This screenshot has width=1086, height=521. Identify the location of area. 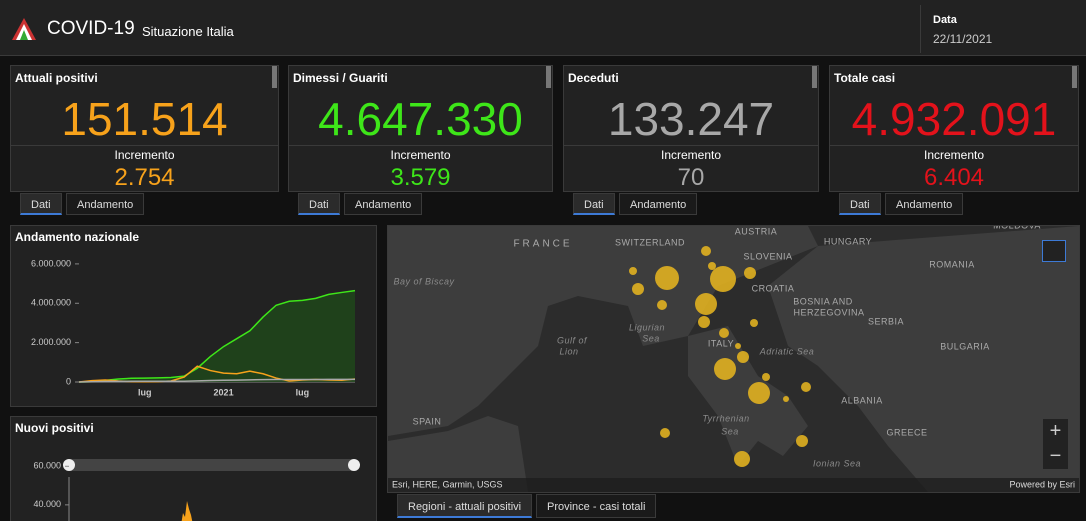
(217, 336).